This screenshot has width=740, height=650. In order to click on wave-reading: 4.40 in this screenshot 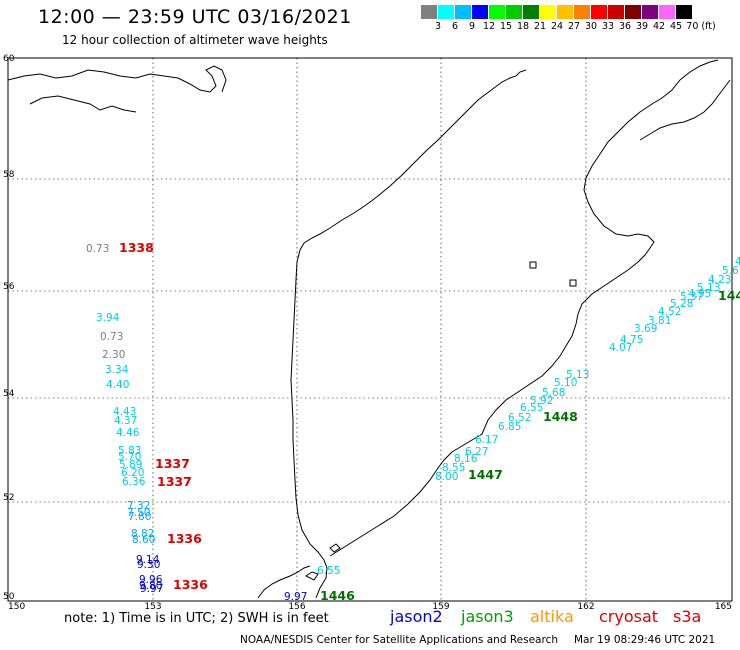, I will do `click(117, 385)`.